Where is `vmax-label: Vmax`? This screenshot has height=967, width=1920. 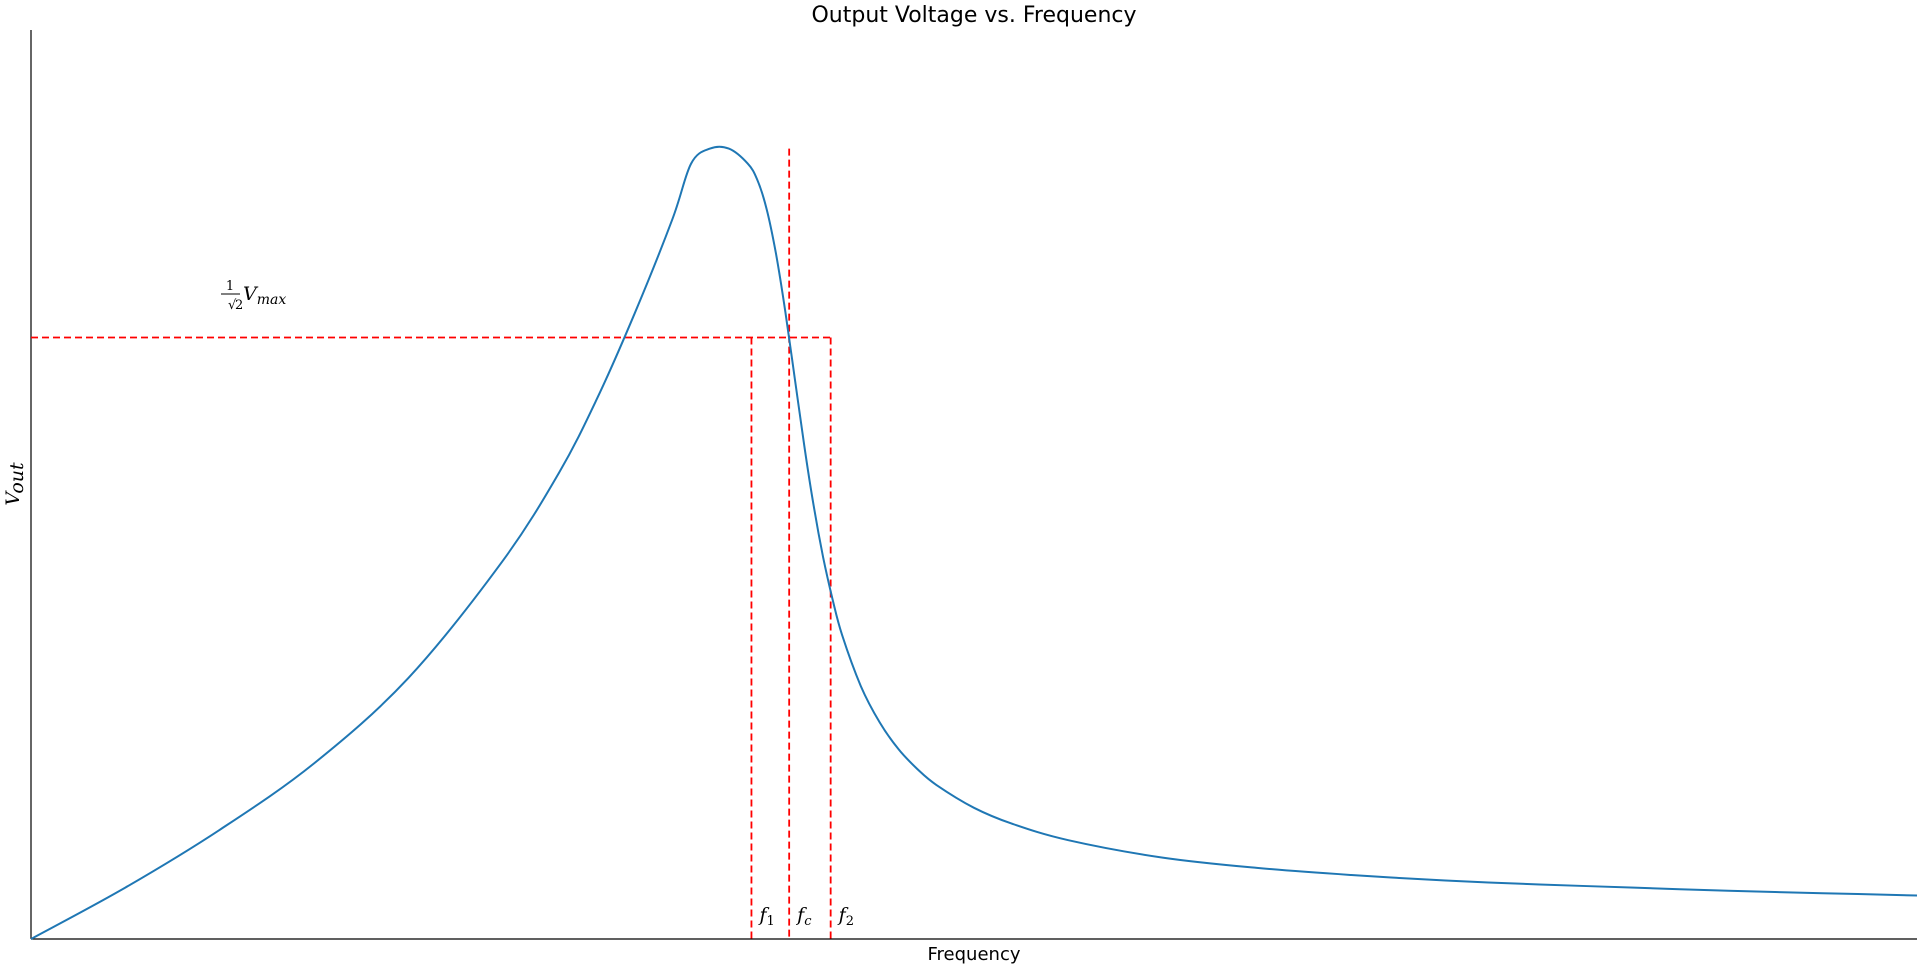
vmax-label: Vmax is located at coordinates (264, 295).